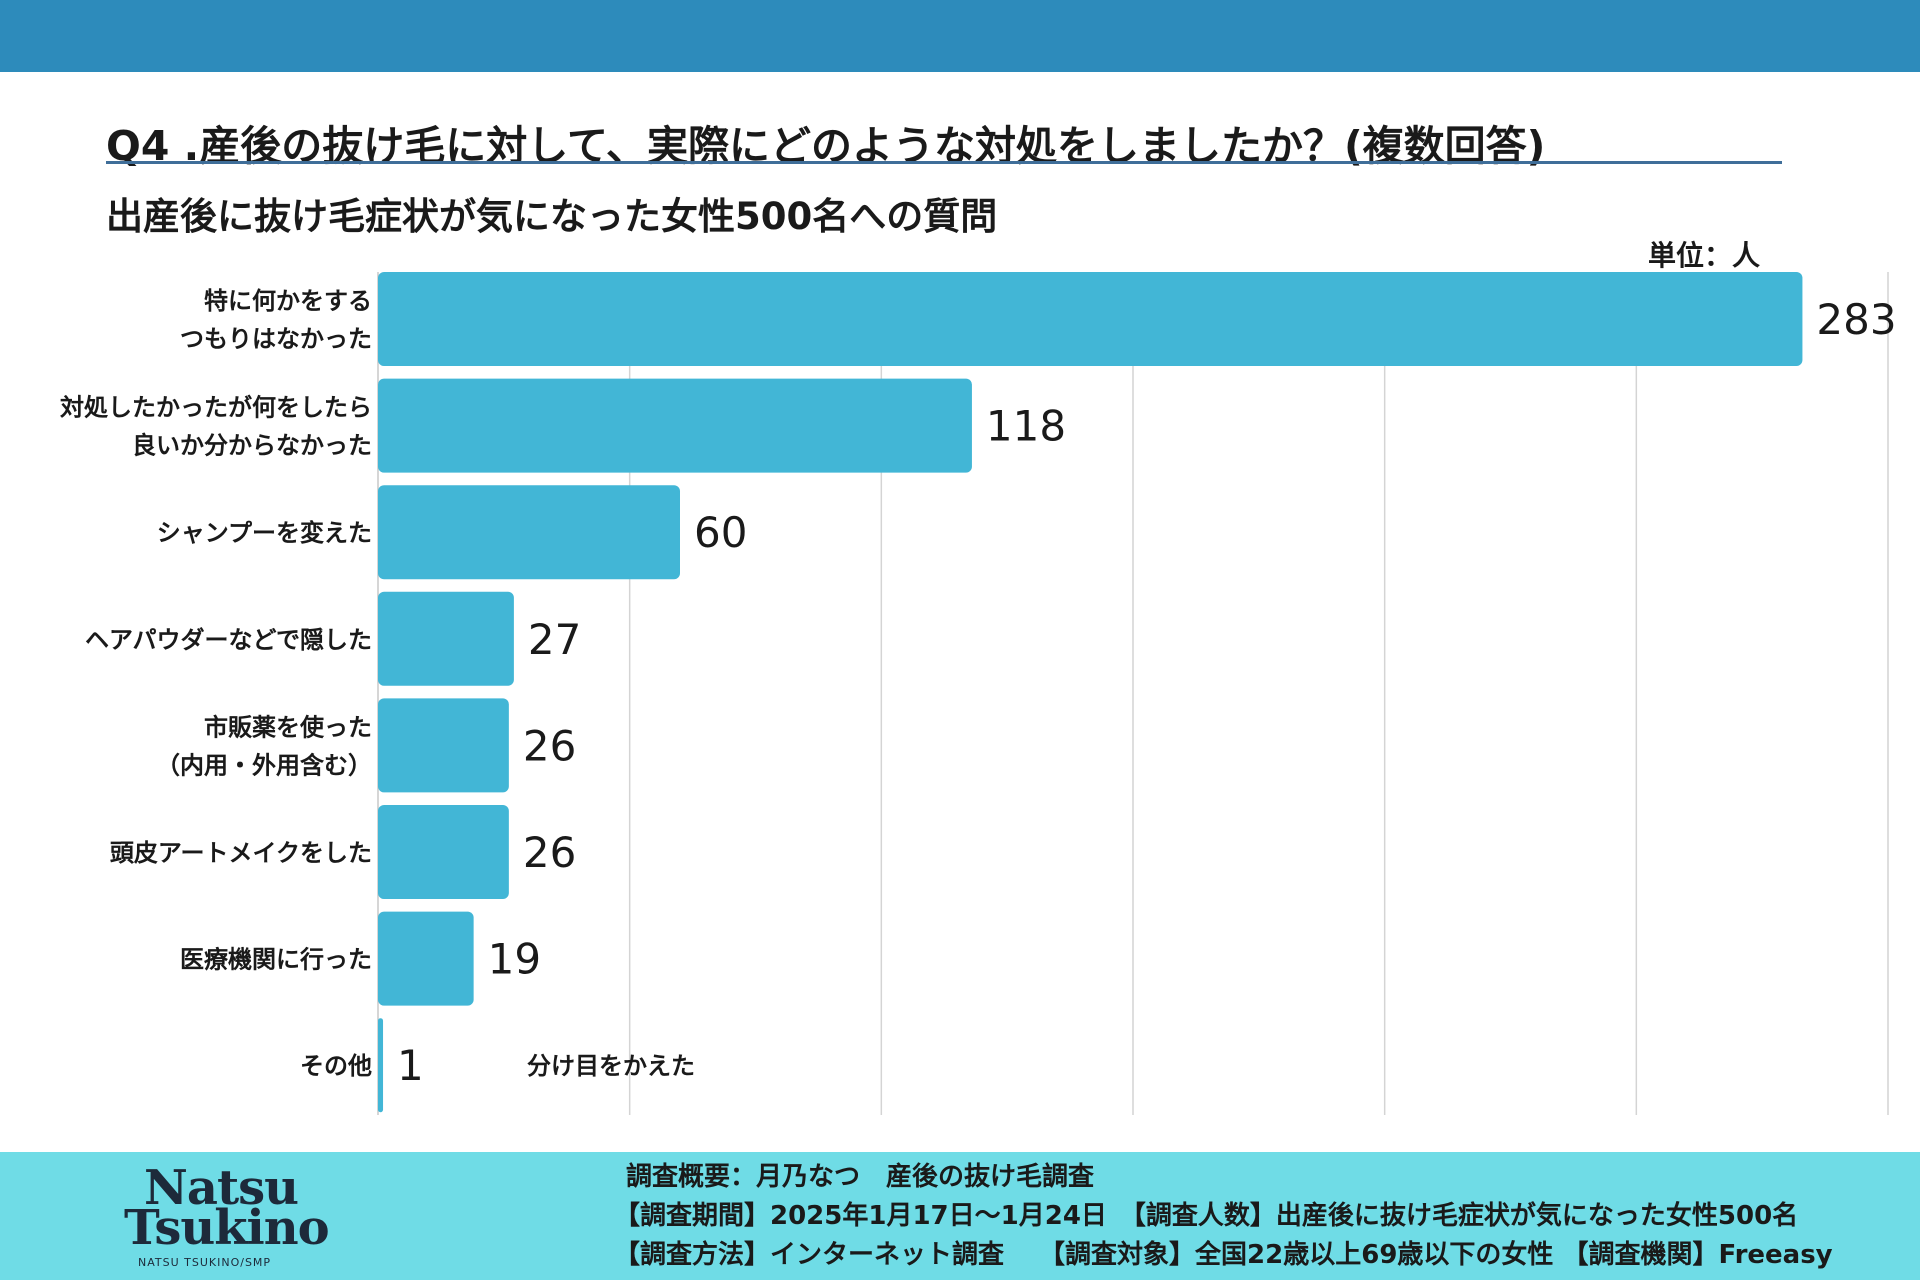  What do you see at coordinates (554, 639) in the screenshot?
I see `value-label: 27` at bounding box center [554, 639].